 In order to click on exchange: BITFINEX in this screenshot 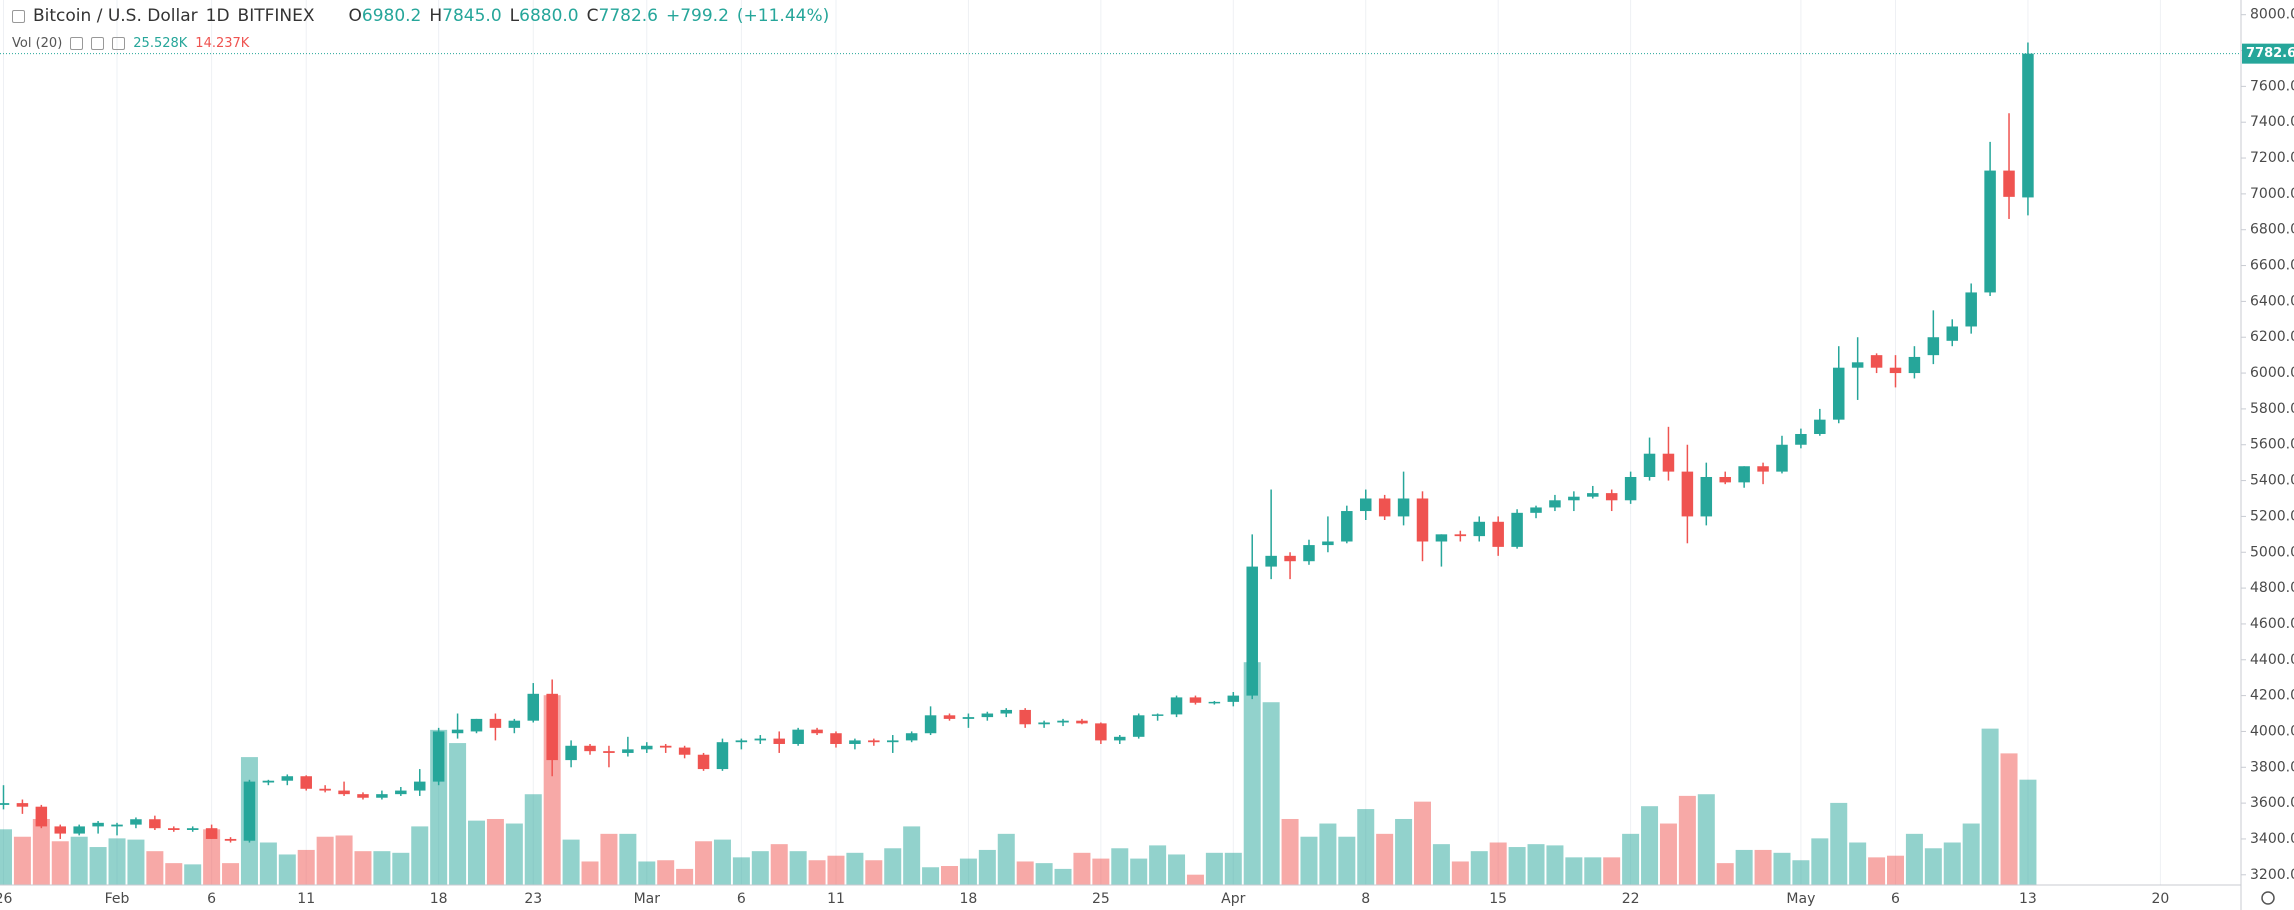, I will do `click(276, 16)`.